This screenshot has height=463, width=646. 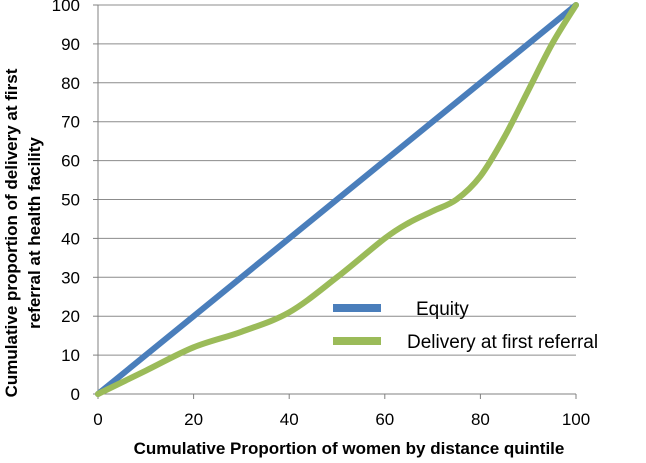 What do you see at coordinates (442, 309) in the screenshot?
I see `legend-label-0: Equity` at bounding box center [442, 309].